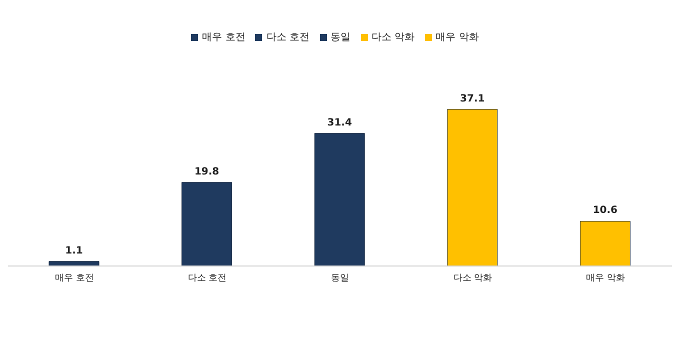 The height and width of the screenshot is (348, 680). What do you see at coordinates (340, 37) in the screenshot?
I see `legend-label: 동일` at bounding box center [340, 37].